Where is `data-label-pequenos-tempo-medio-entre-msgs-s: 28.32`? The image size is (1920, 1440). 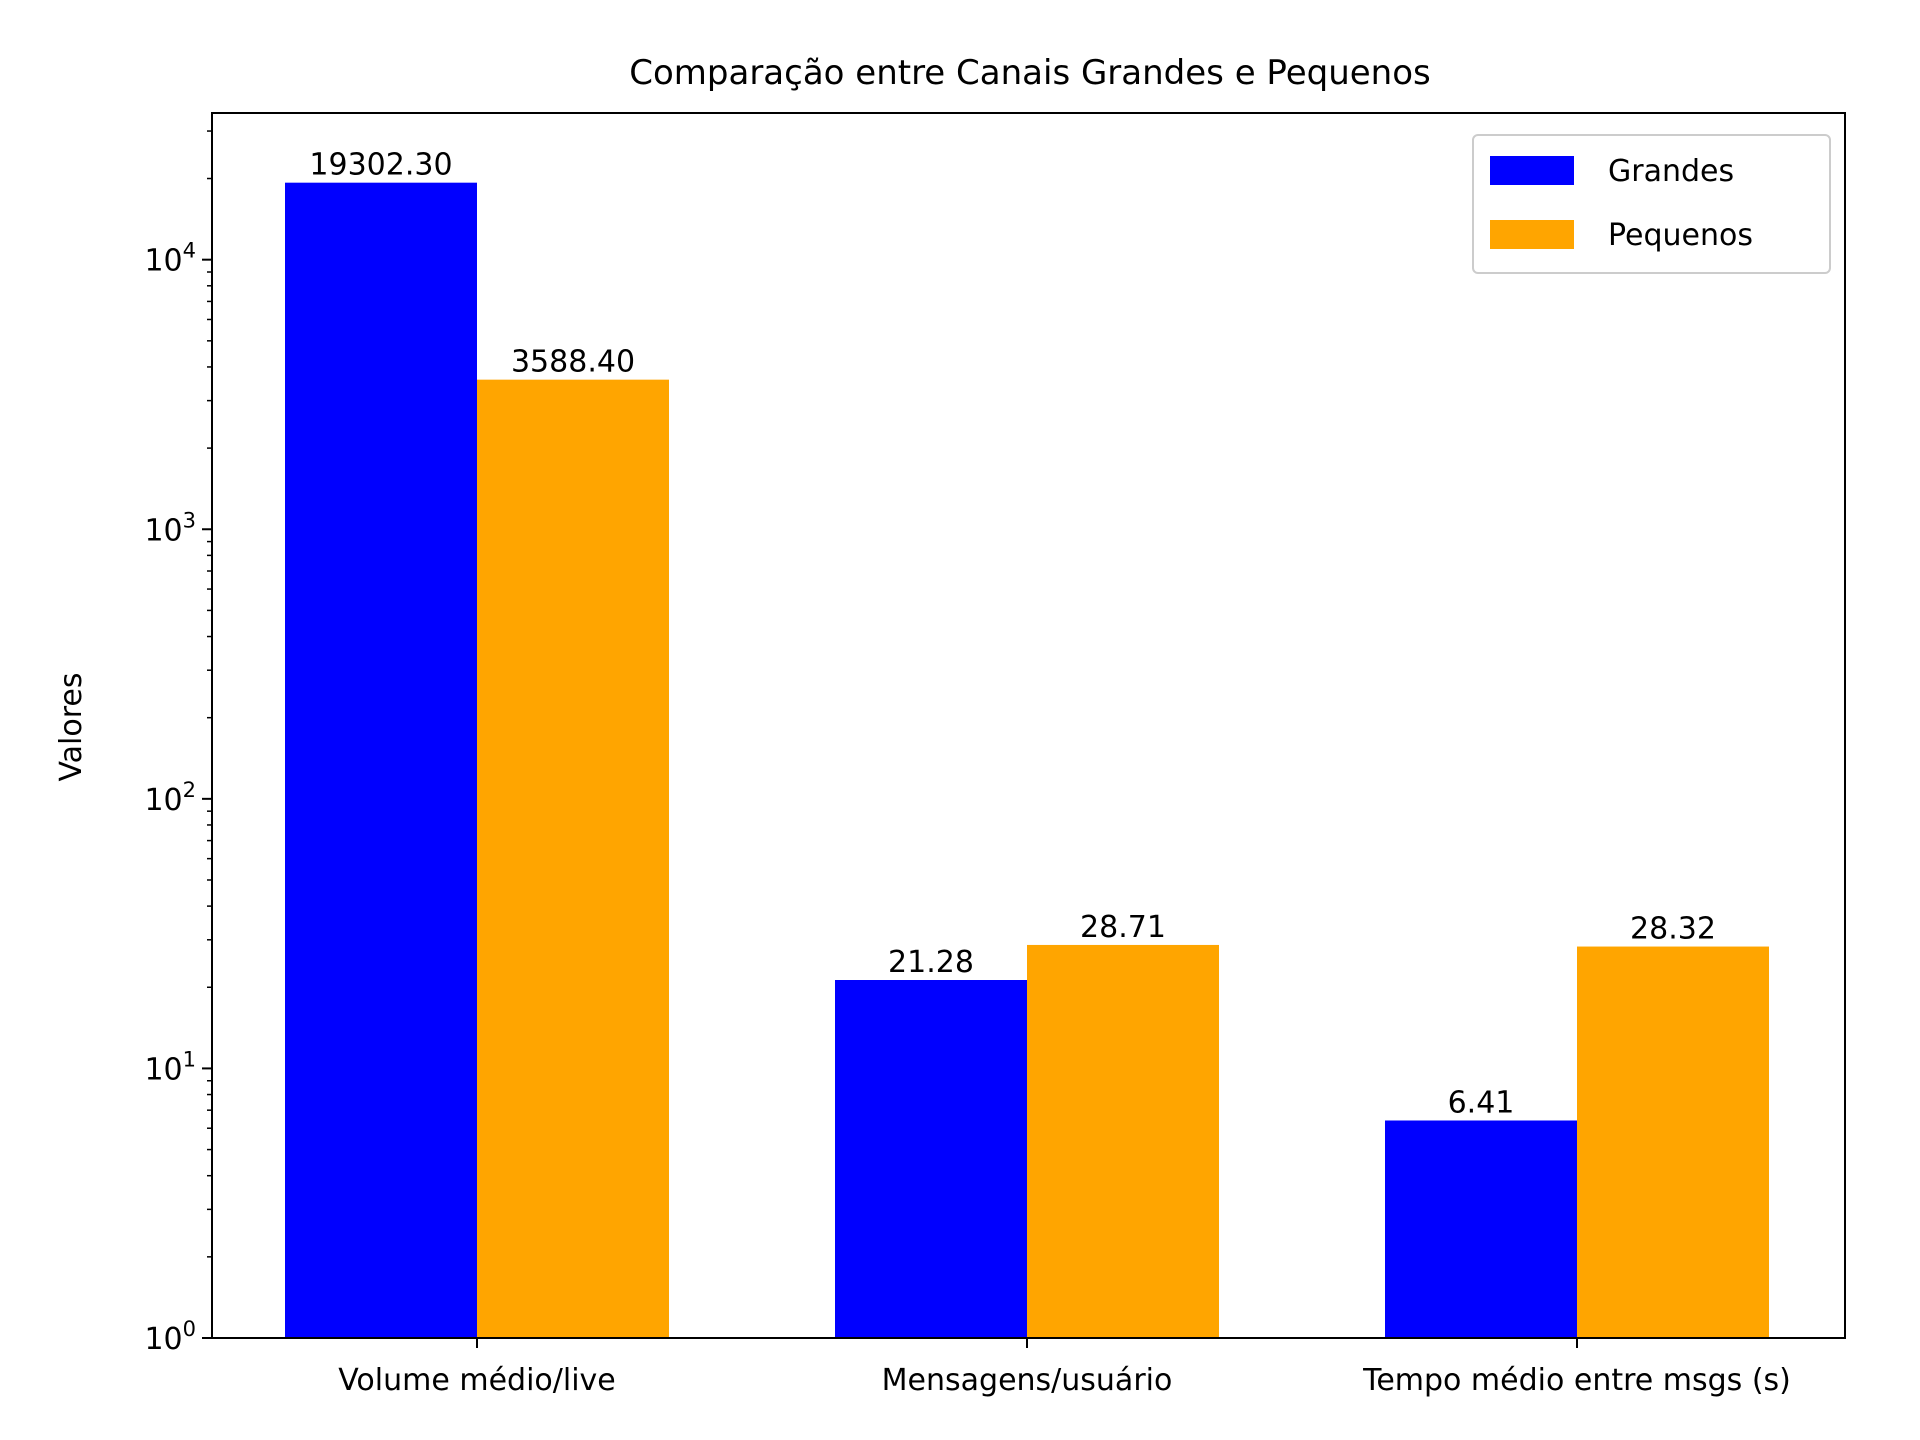 data-label-pequenos-tempo-medio-entre-msgs-s: 28.32 is located at coordinates (1673, 929).